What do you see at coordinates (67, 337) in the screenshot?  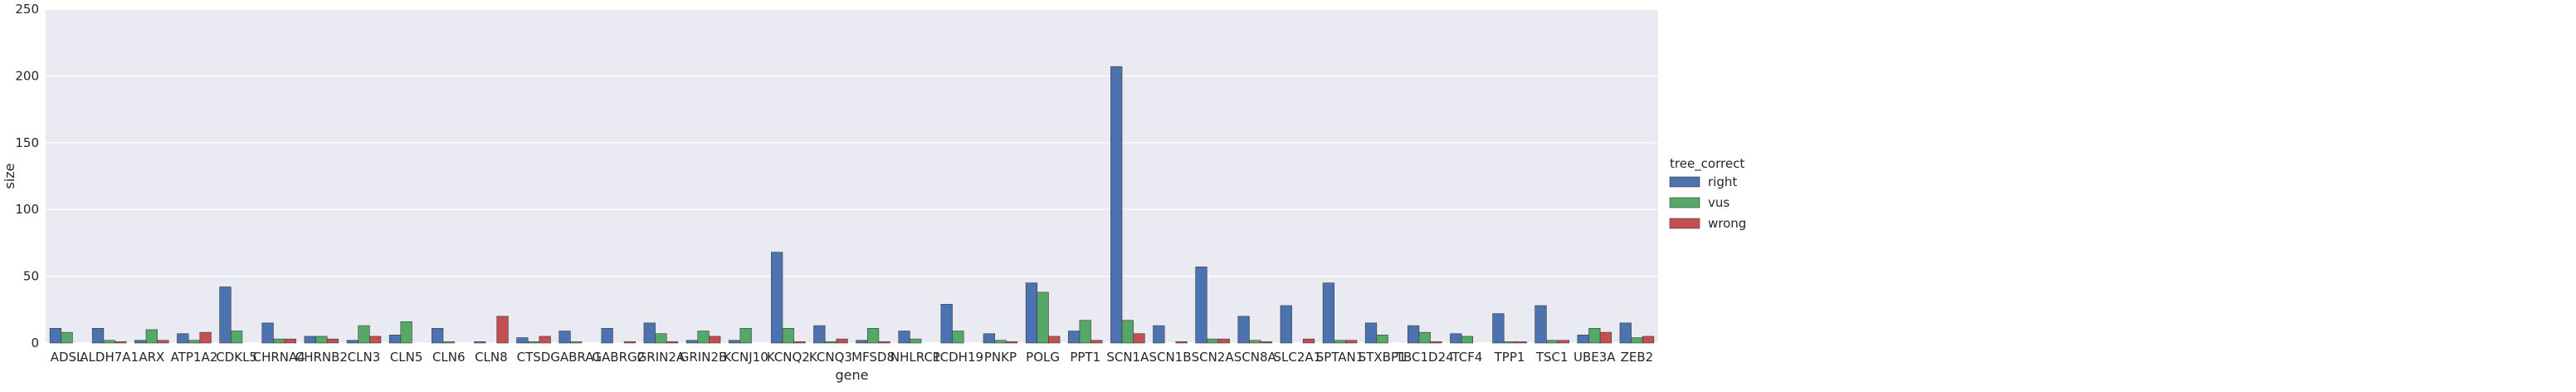 I see `bar-vus-adsl` at bounding box center [67, 337].